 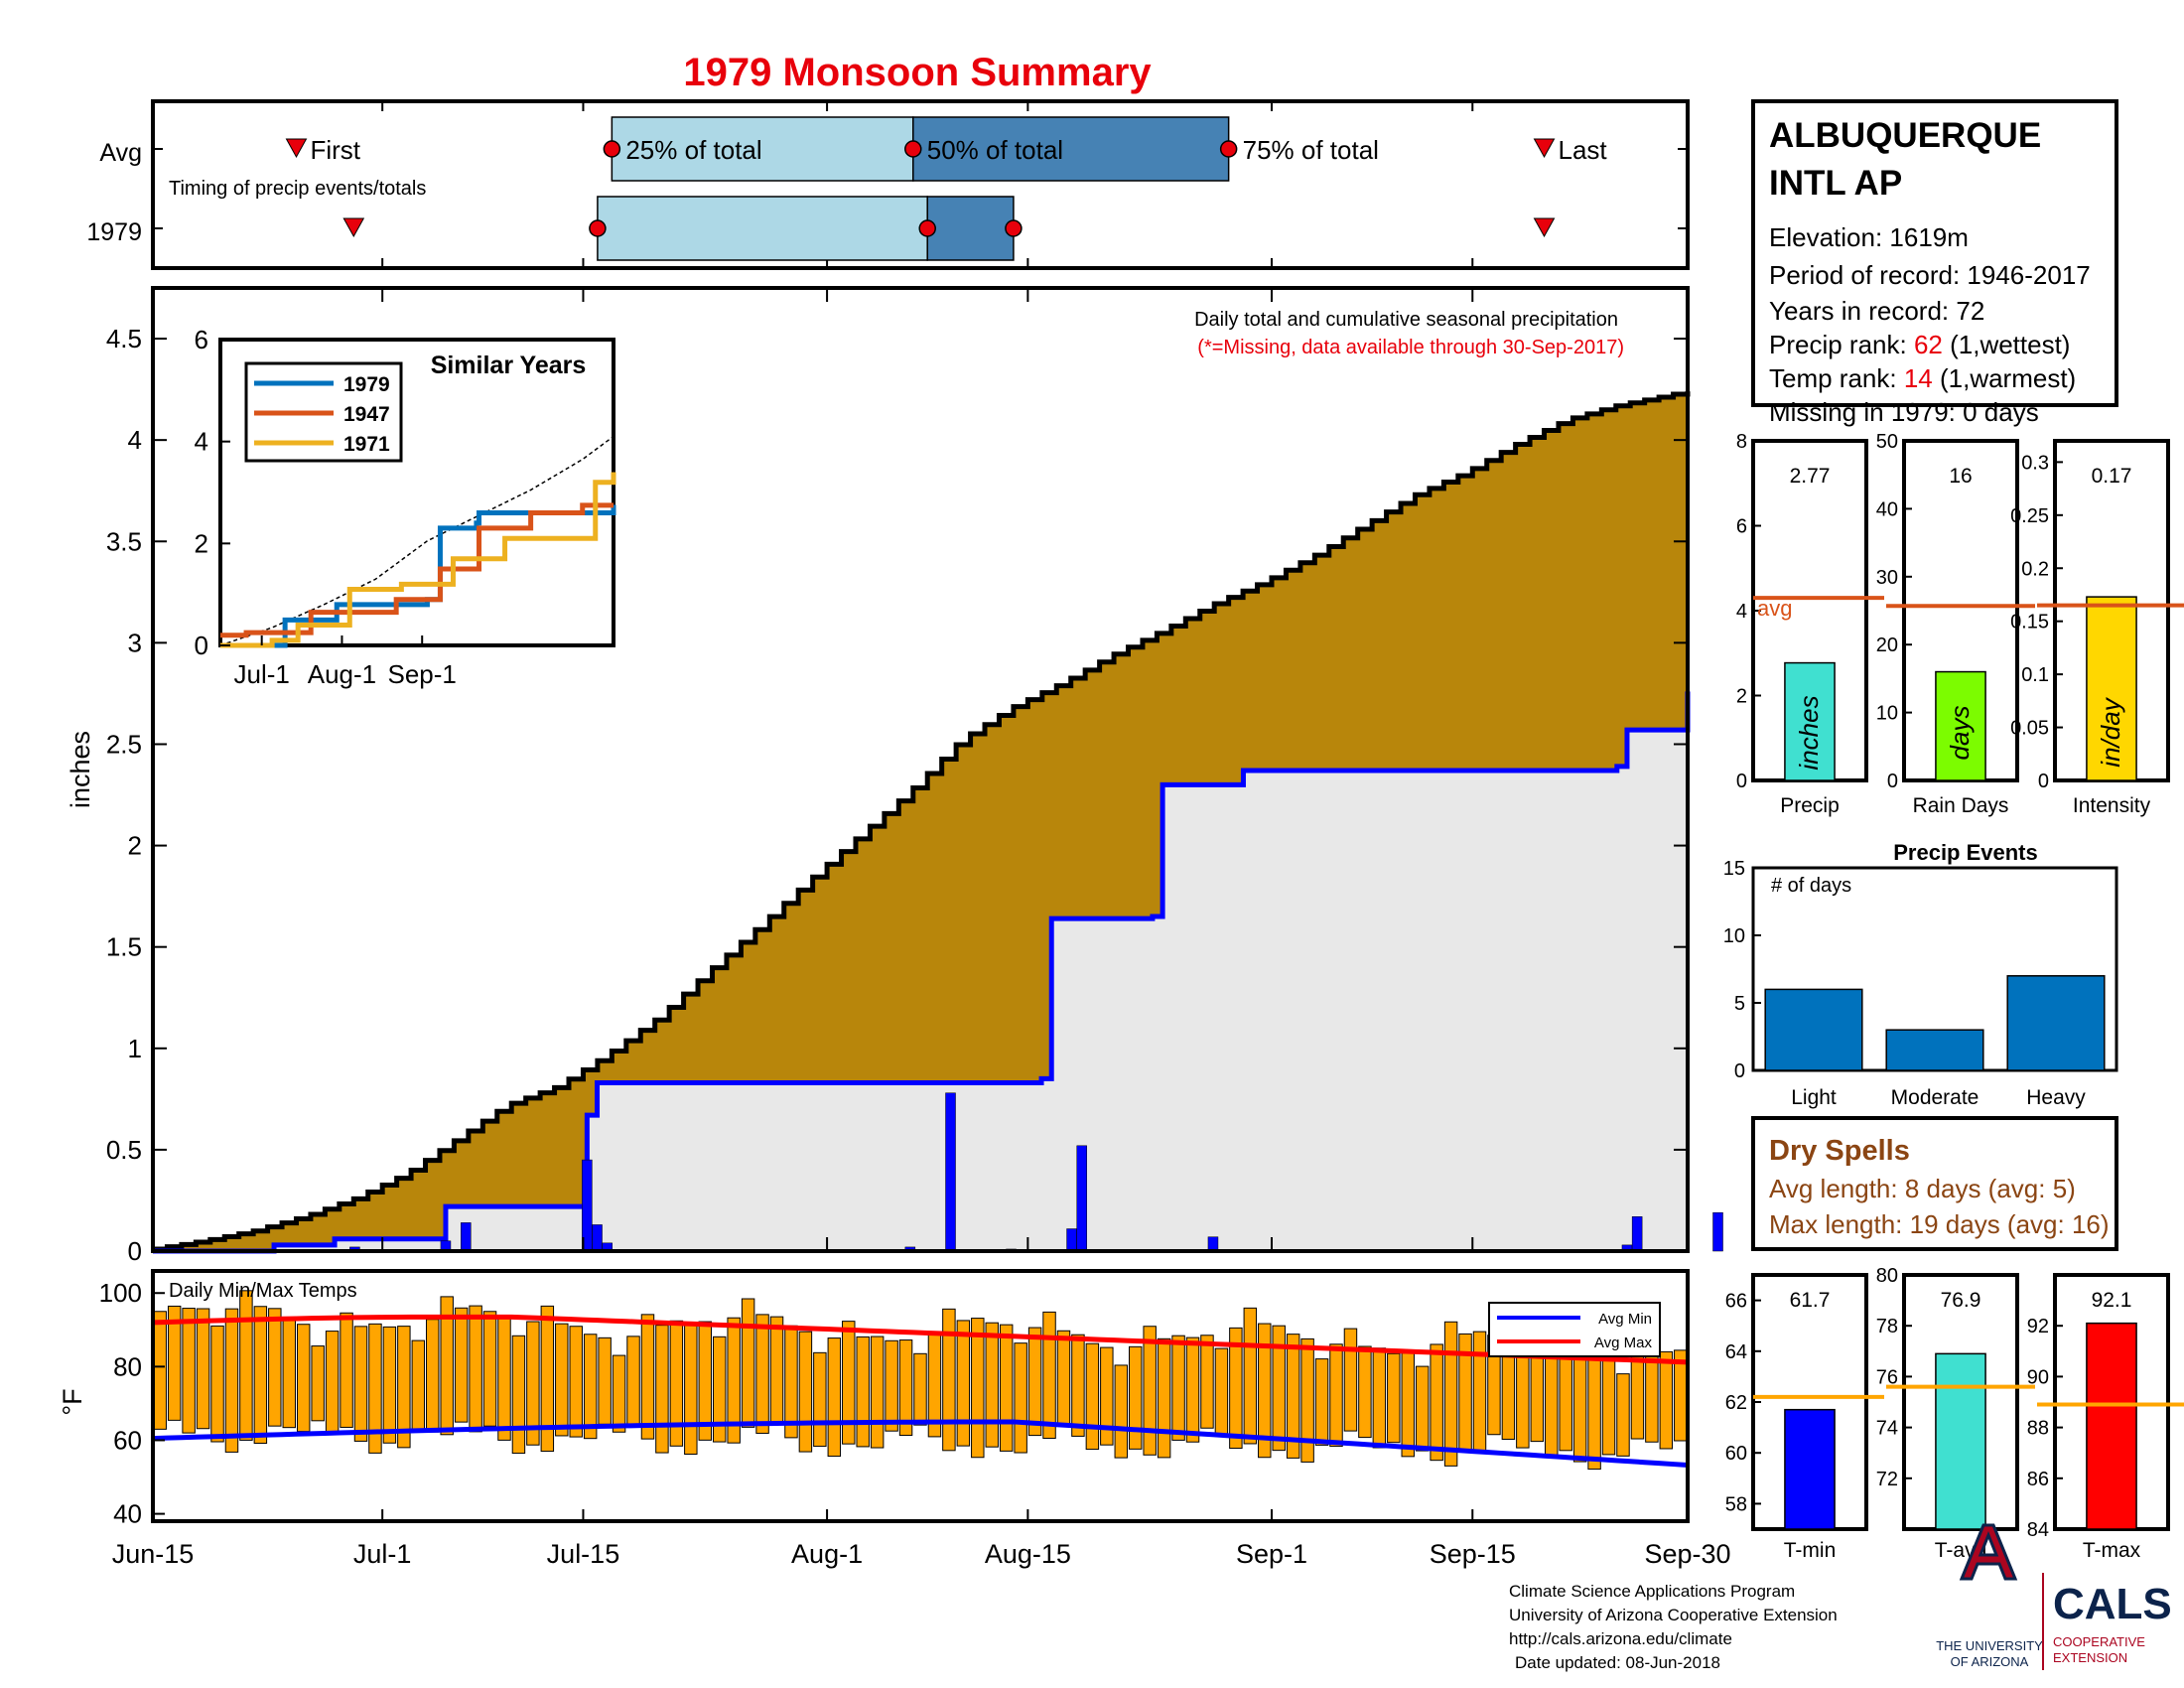 What do you see at coordinates (2056, 1023) in the screenshot?
I see `precip-event-bar-heavy` at bounding box center [2056, 1023].